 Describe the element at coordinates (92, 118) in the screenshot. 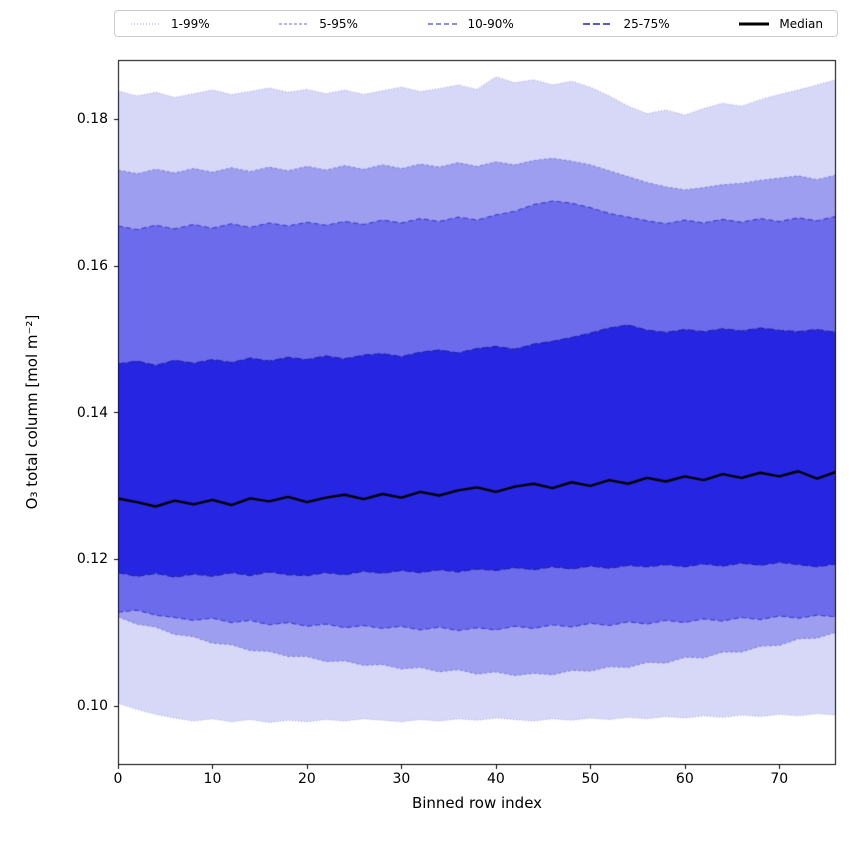

I see `y-tick-label: 0.18` at that location.